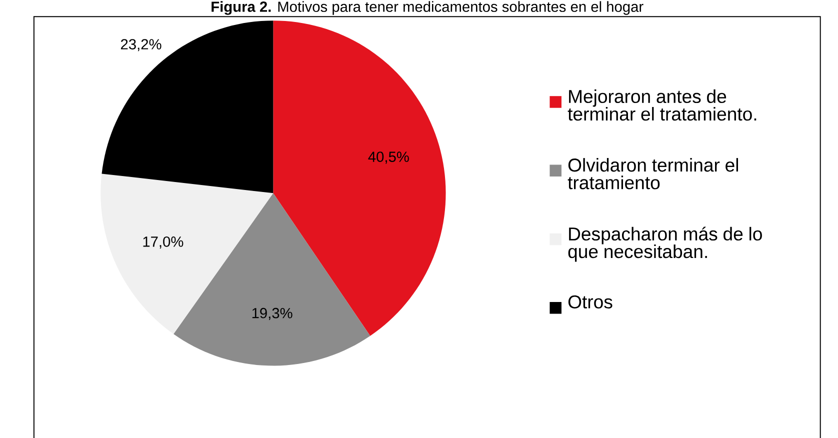  What do you see at coordinates (141, 45) in the screenshot?
I see `data-label: 23,2%` at bounding box center [141, 45].